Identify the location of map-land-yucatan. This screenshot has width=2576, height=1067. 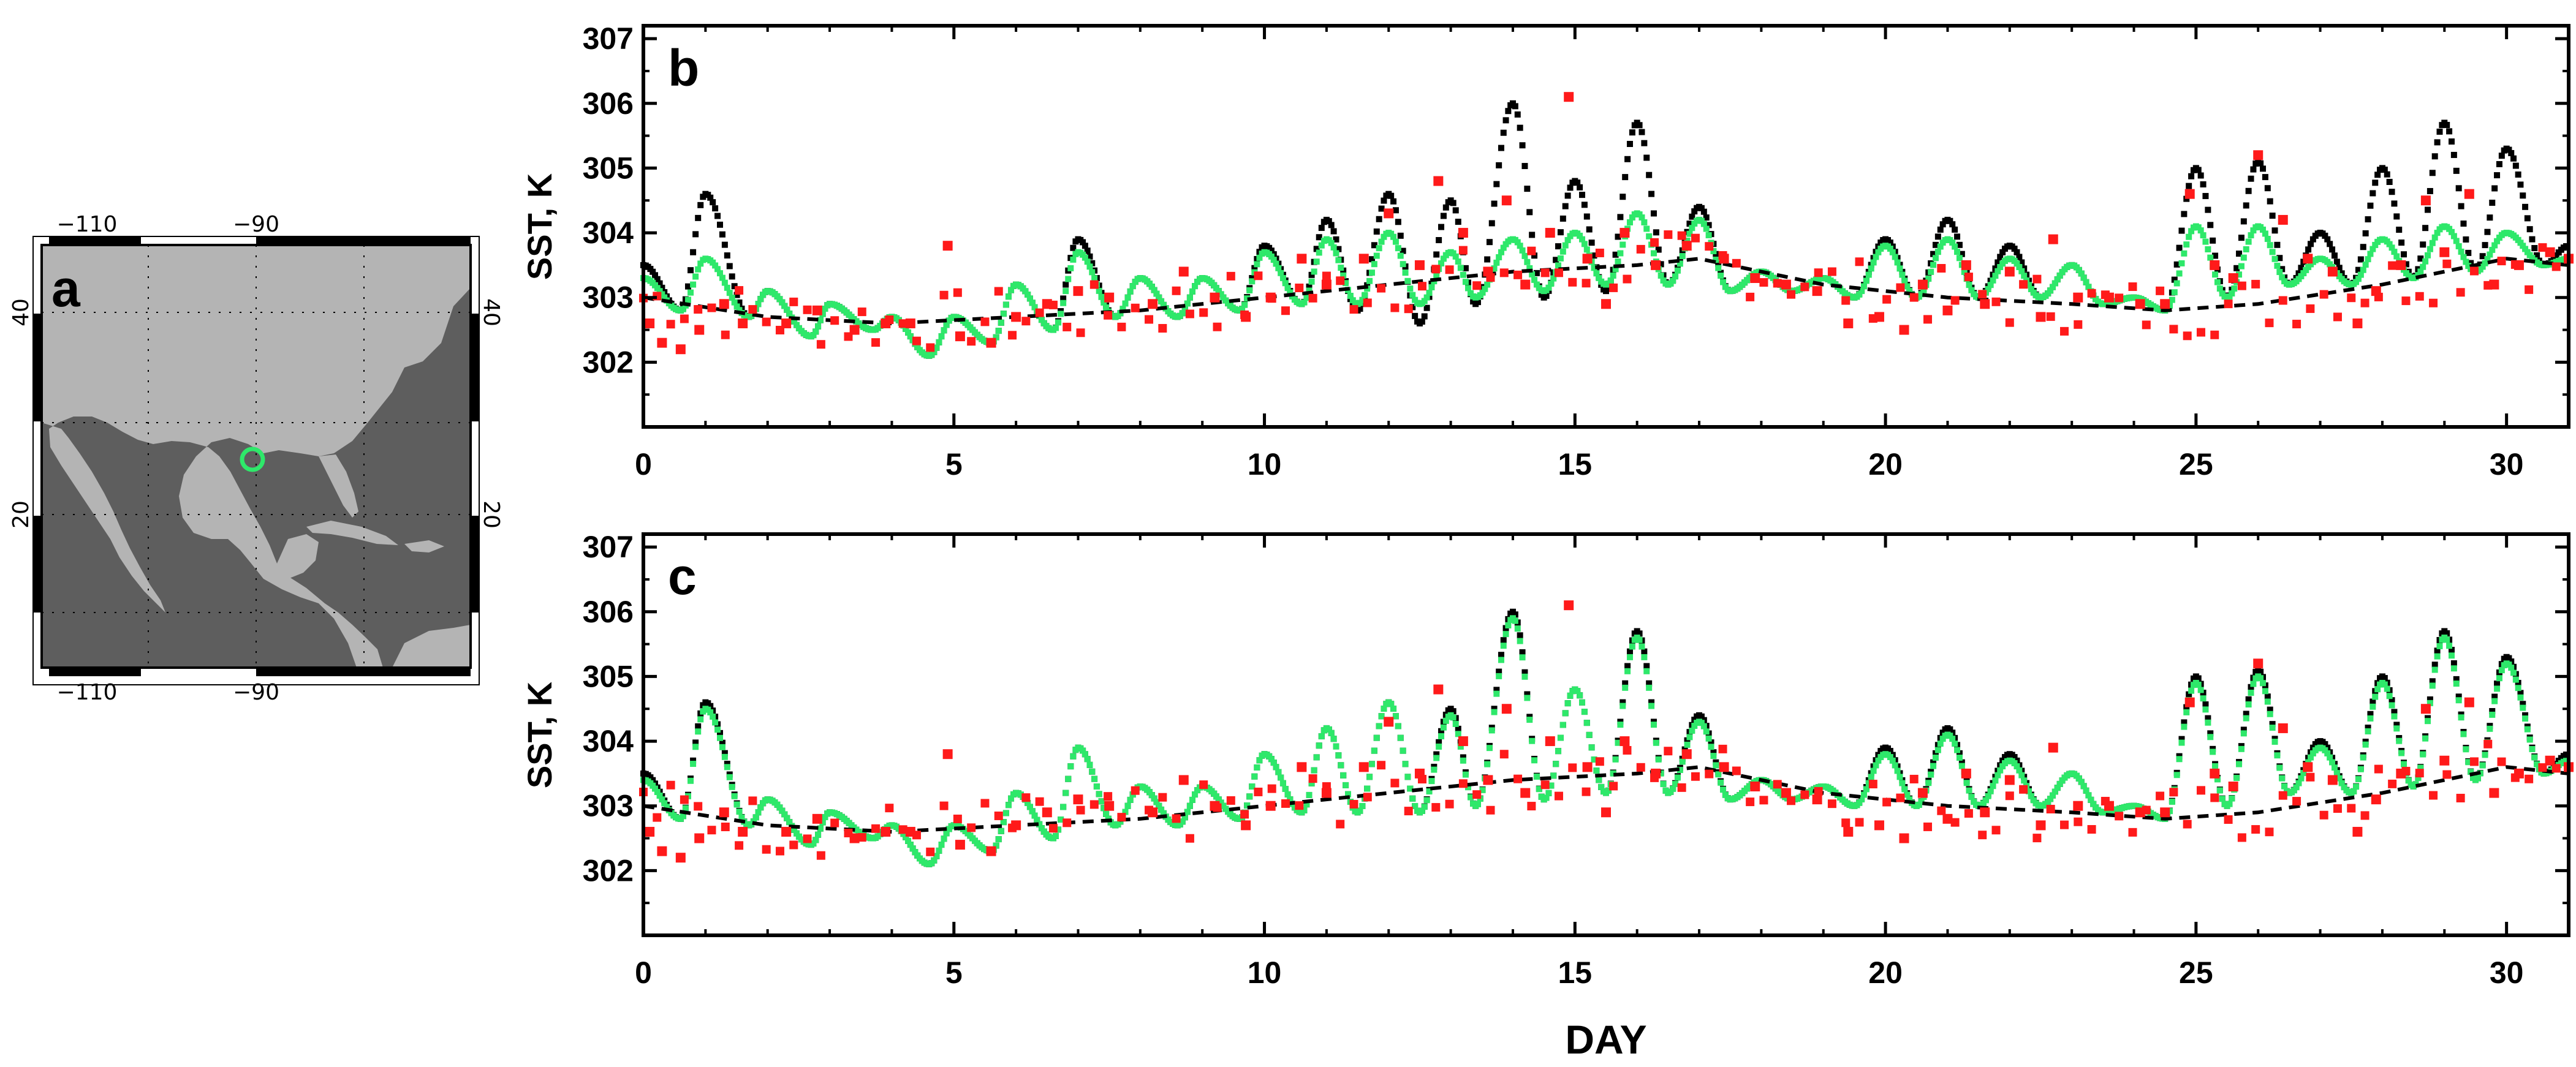
(298, 556).